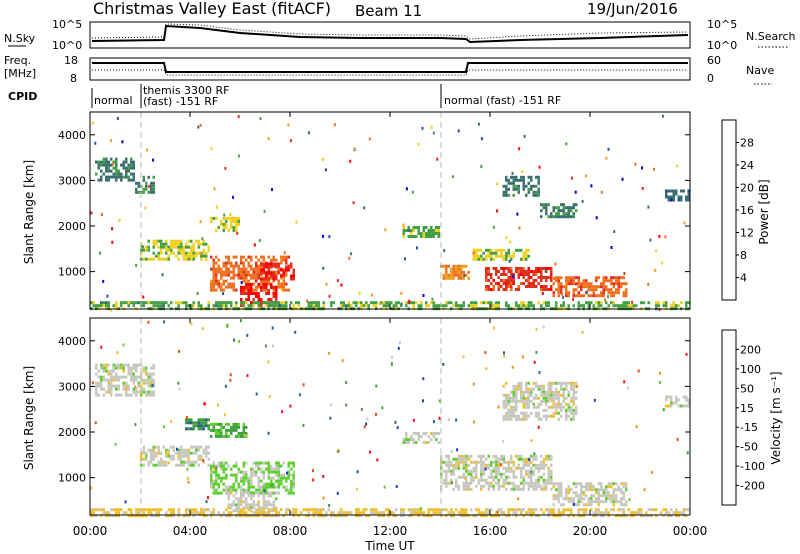 This screenshot has width=800, height=554. Describe the element at coordinates (747, 188) in the screenshot. I see `colorbar-tick-label: 20` at that location.